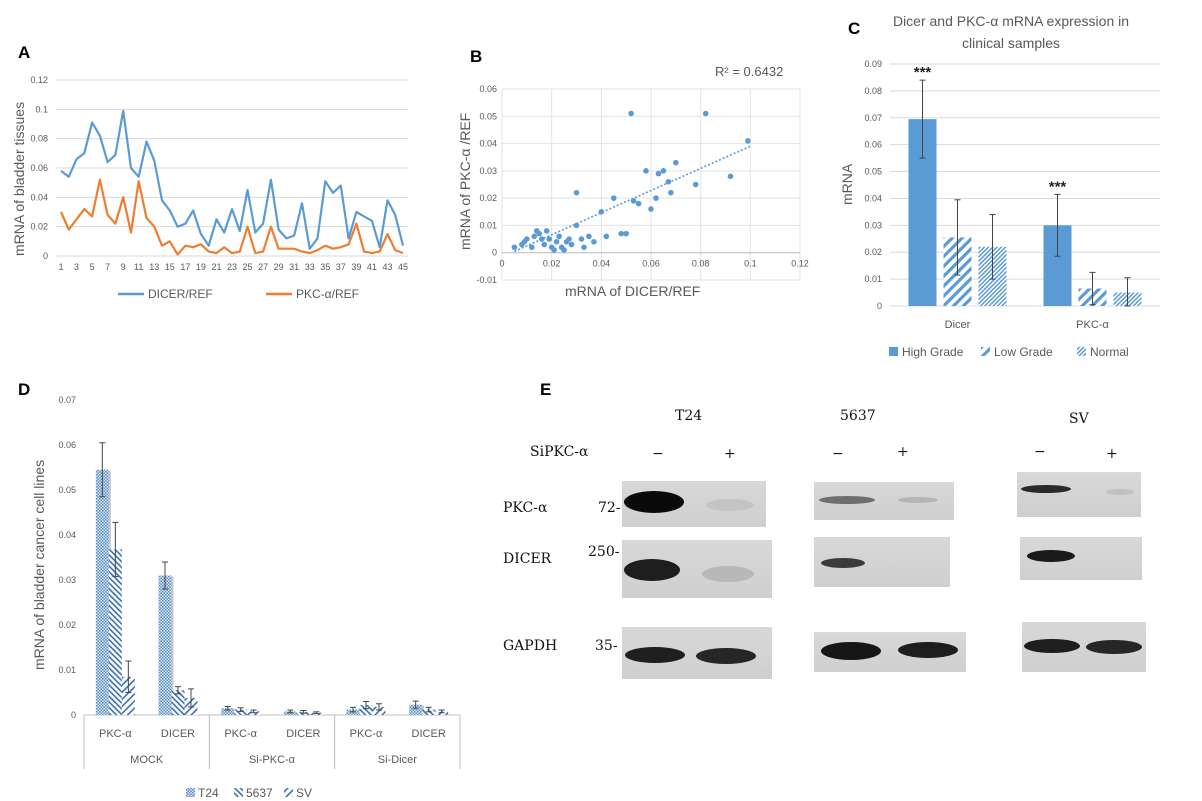 Image resolution: width=1202 pixels, height=801 pixels. What do you see at coordinates (652, 570) in the screenshot?
I see `blot-band-t24-dicer-minus` at bounding box center [652, 570].